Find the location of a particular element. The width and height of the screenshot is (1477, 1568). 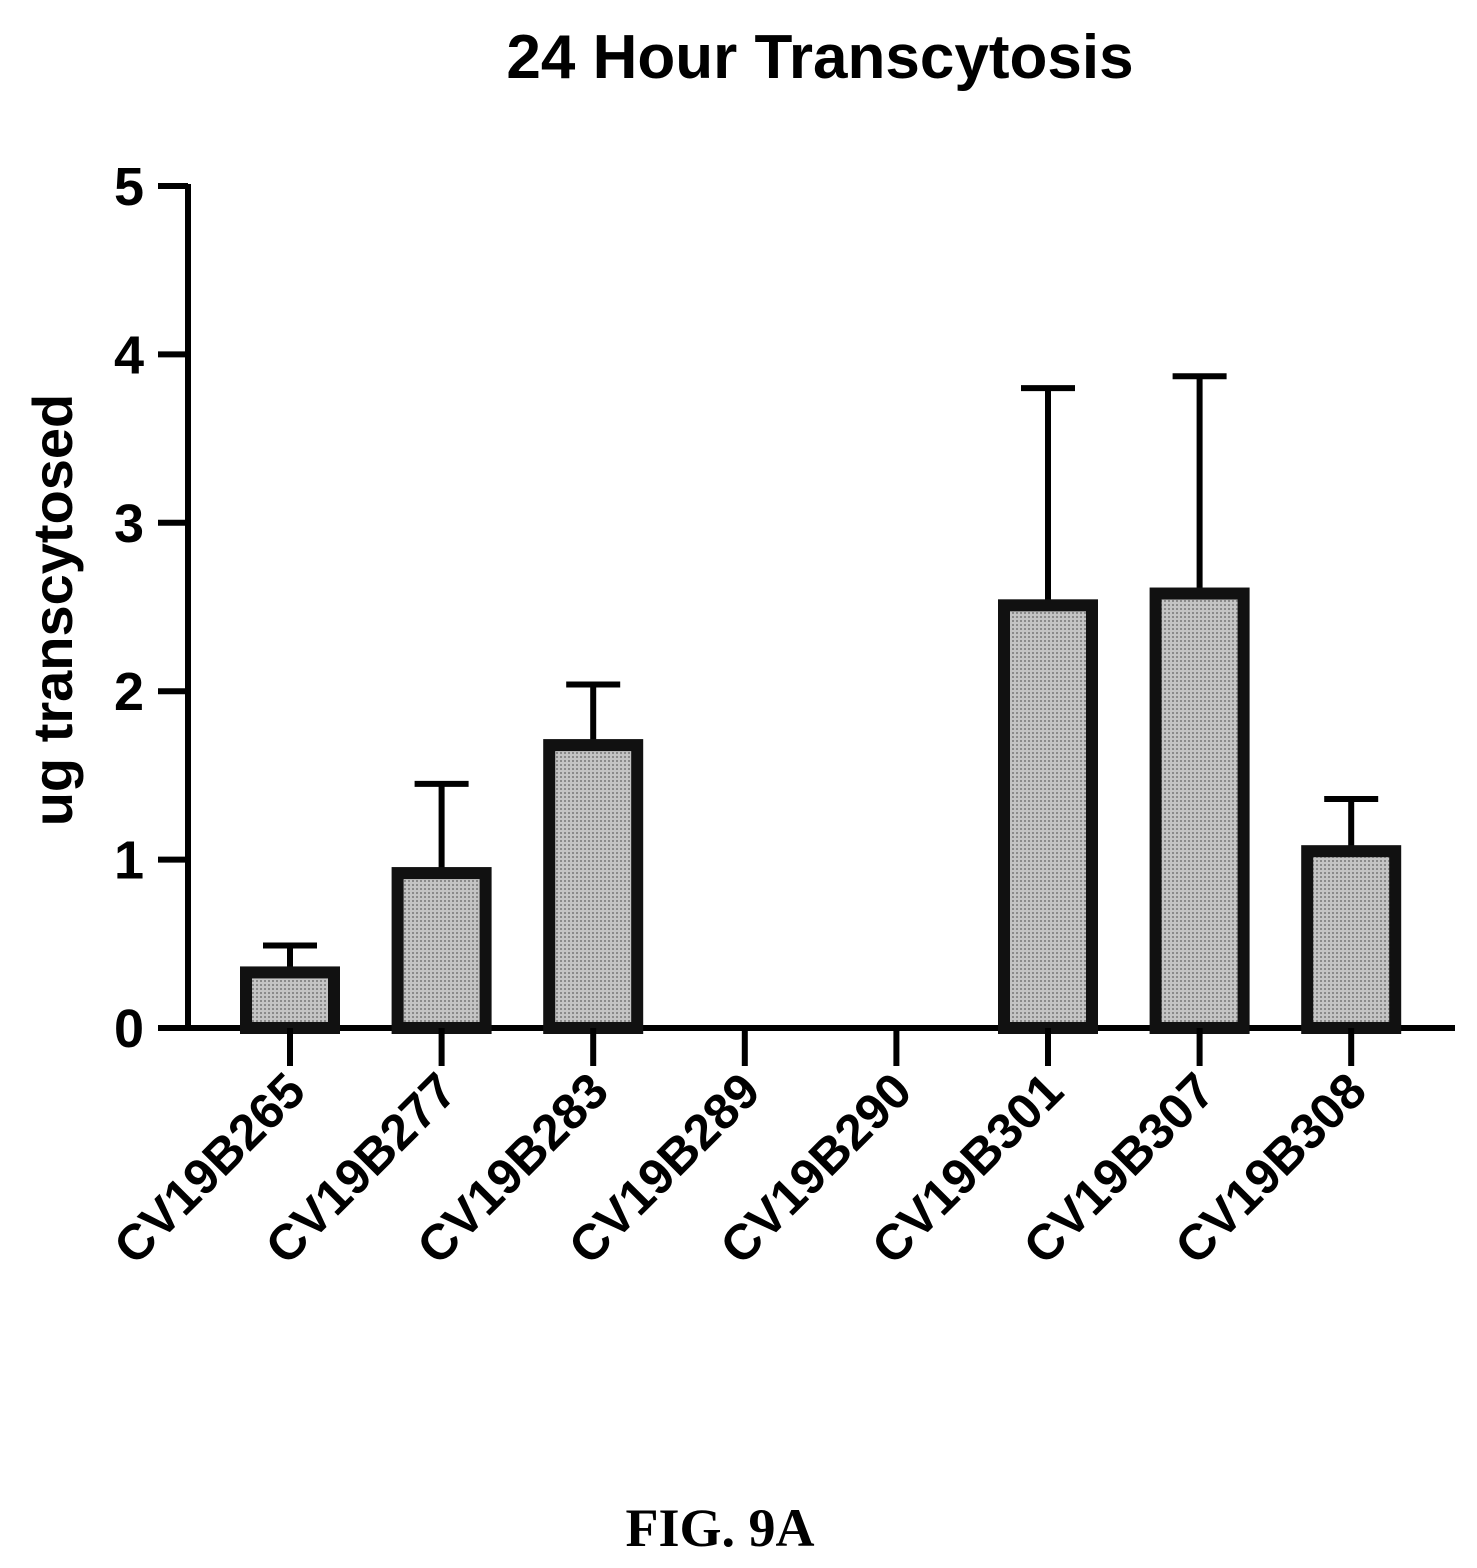

y-tick-label: 5 is located at coordinates (129, 187).